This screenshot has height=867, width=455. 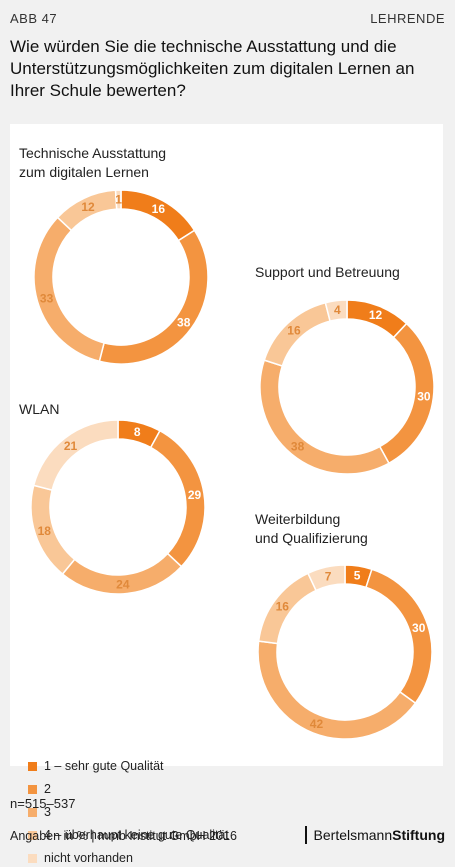 I want to click on source-note: Angaben in % | mmb Institut GmbH 2016, so click(x=123, y=836).